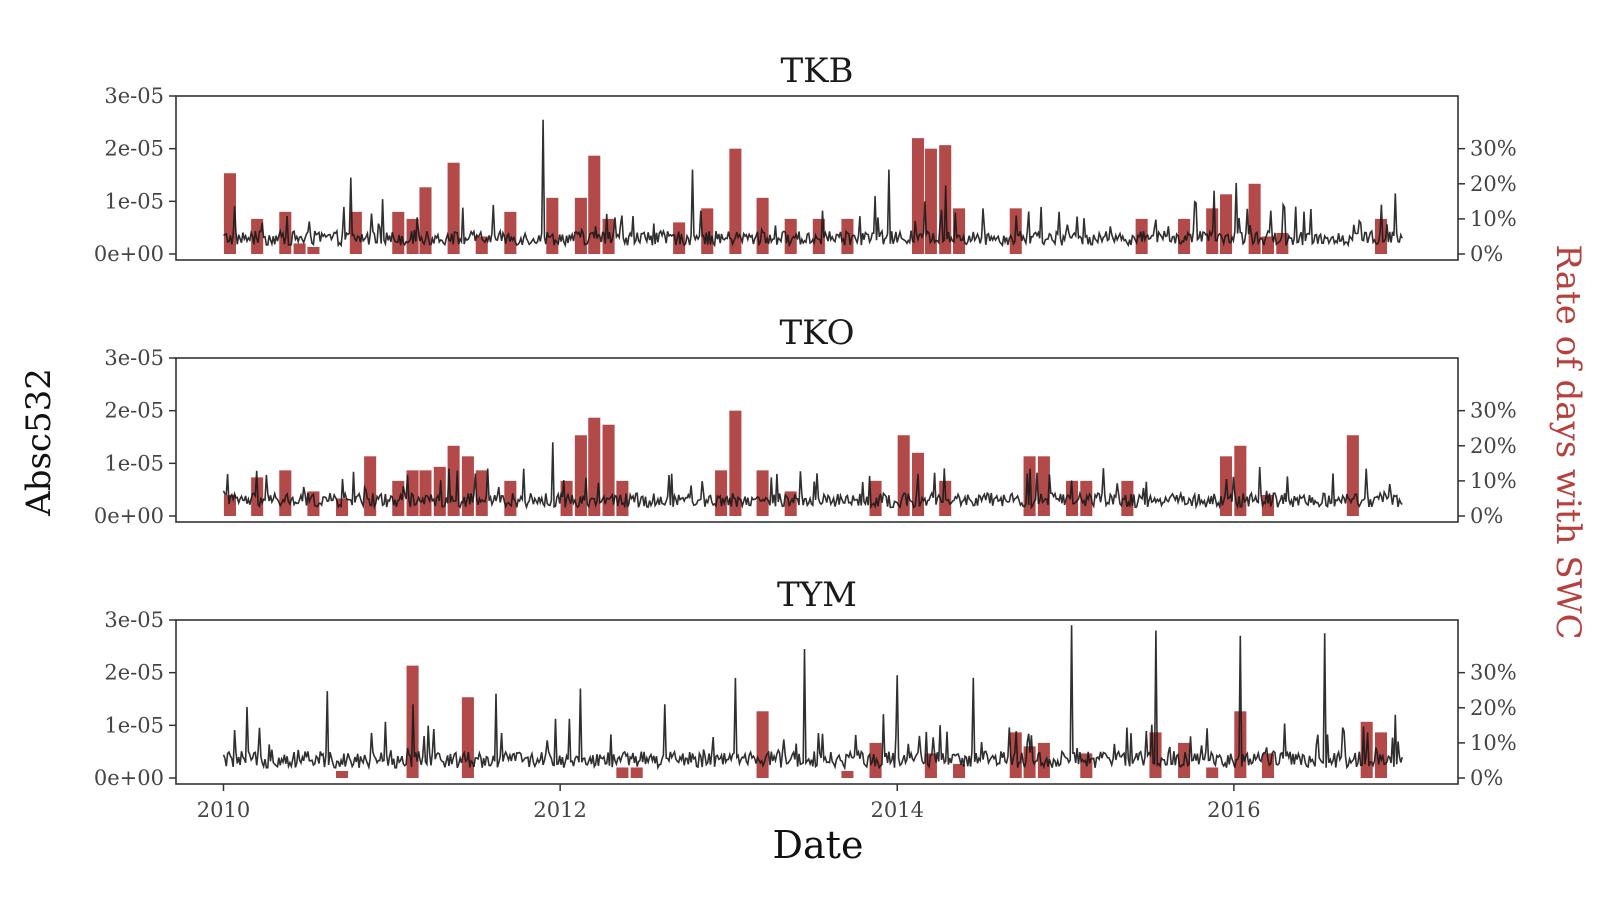  I want to click on x-tick-label: 2014, so click(897, 810).